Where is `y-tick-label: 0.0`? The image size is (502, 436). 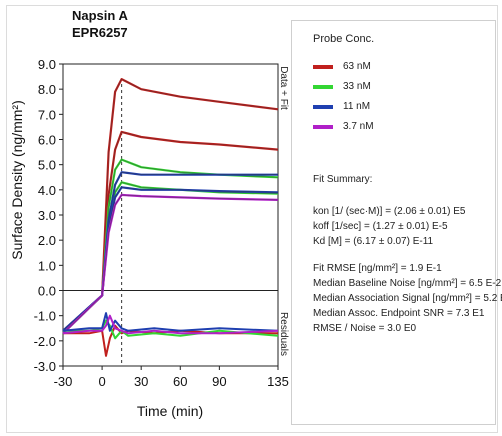
y-tick-label: 0.0 is located at coordinates (47, 291).